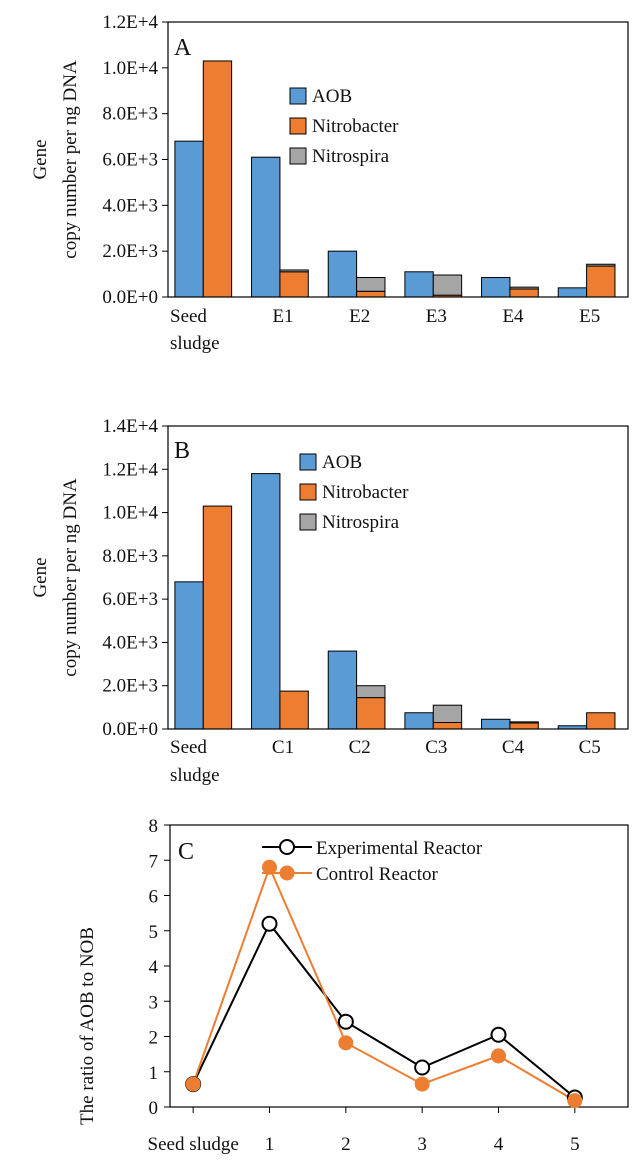 The width and height of the screenshot is (632, 1164). What do you see at coordinates (154, 932) in the screenshot?
I see `y-tick-label: 5` at bounding box center [154, 932].